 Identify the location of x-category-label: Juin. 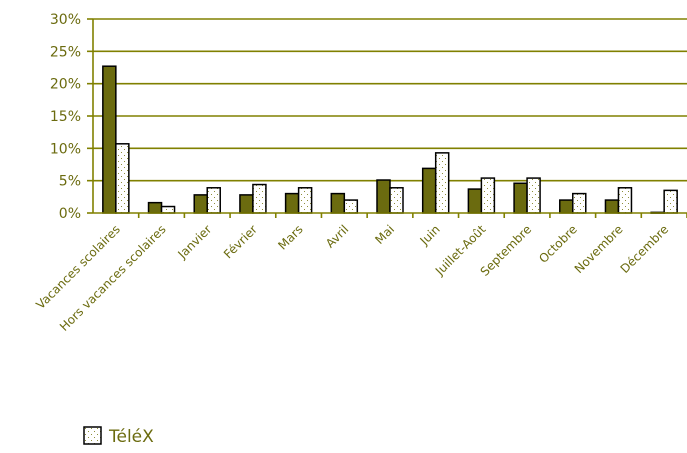
(430, 235).